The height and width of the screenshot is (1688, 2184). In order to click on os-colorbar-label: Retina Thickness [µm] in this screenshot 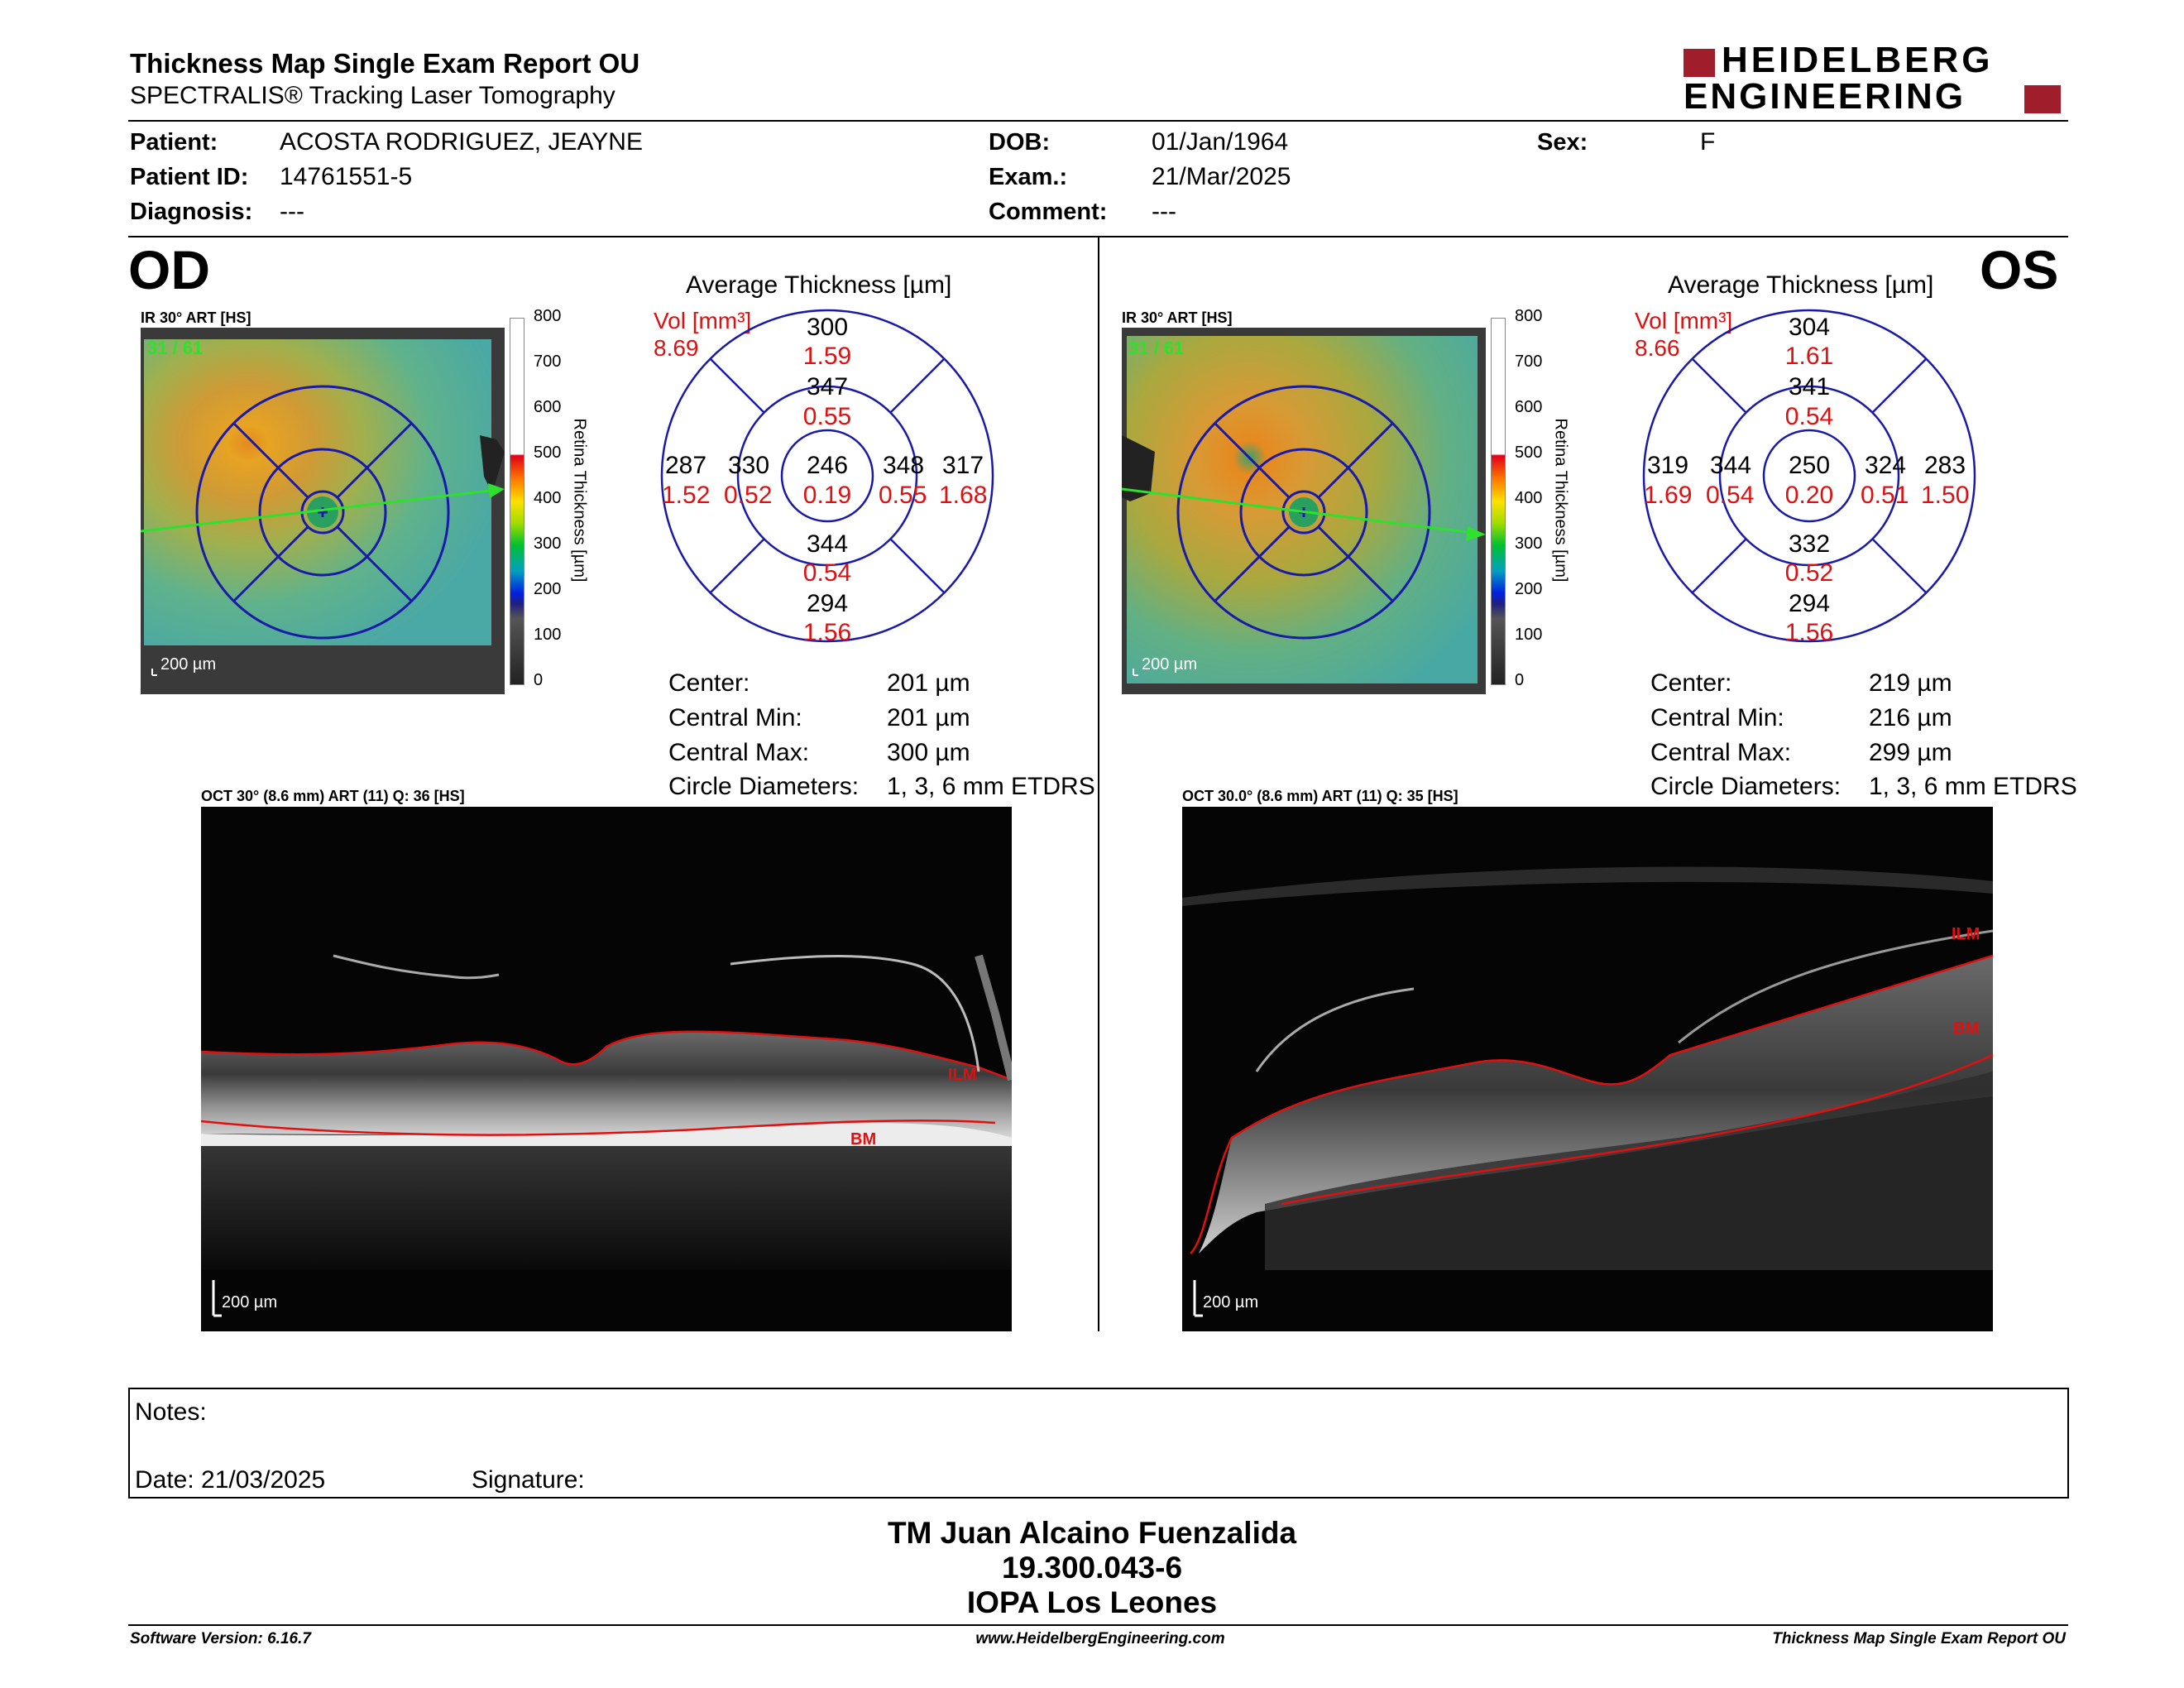, I will do `click(1560, 500)`.